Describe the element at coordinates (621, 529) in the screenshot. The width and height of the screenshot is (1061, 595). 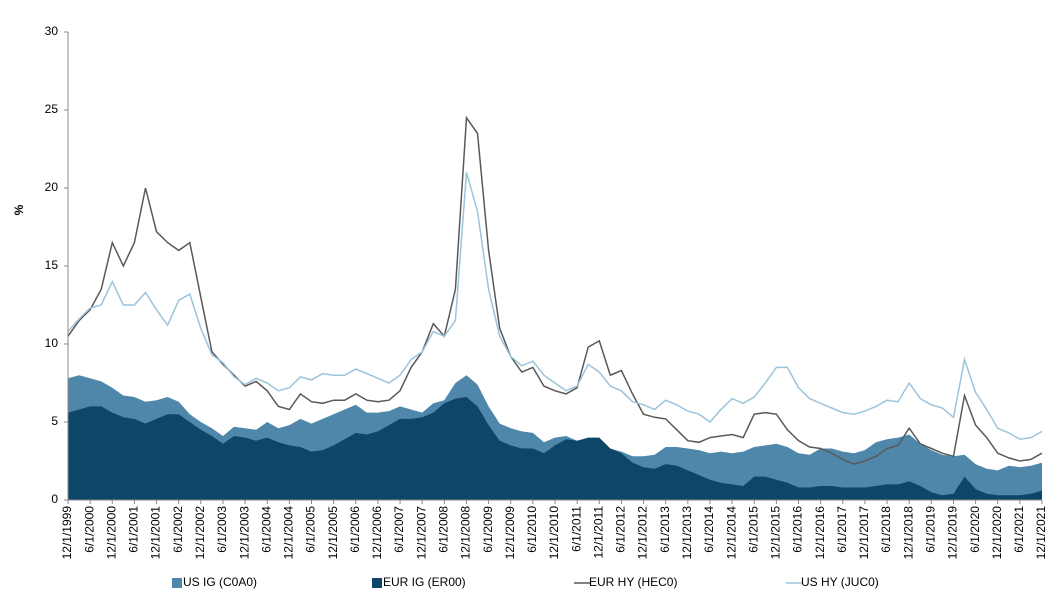
I see `x-tick-label: 6/1/2012` at that location.